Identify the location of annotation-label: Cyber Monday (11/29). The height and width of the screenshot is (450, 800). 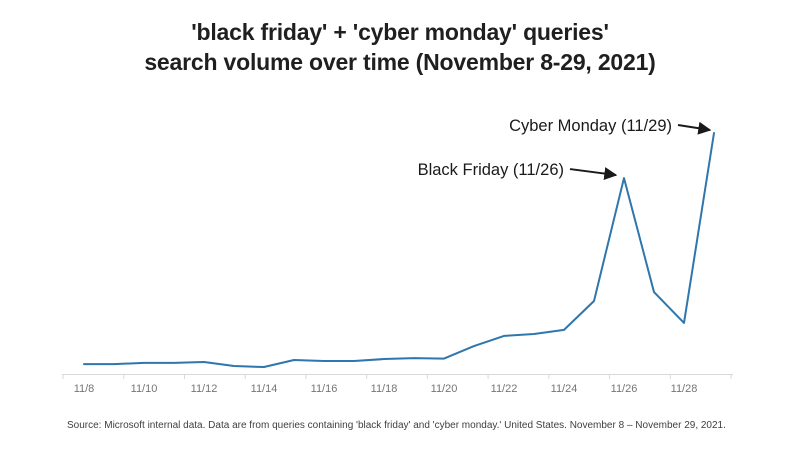
(590, 126).